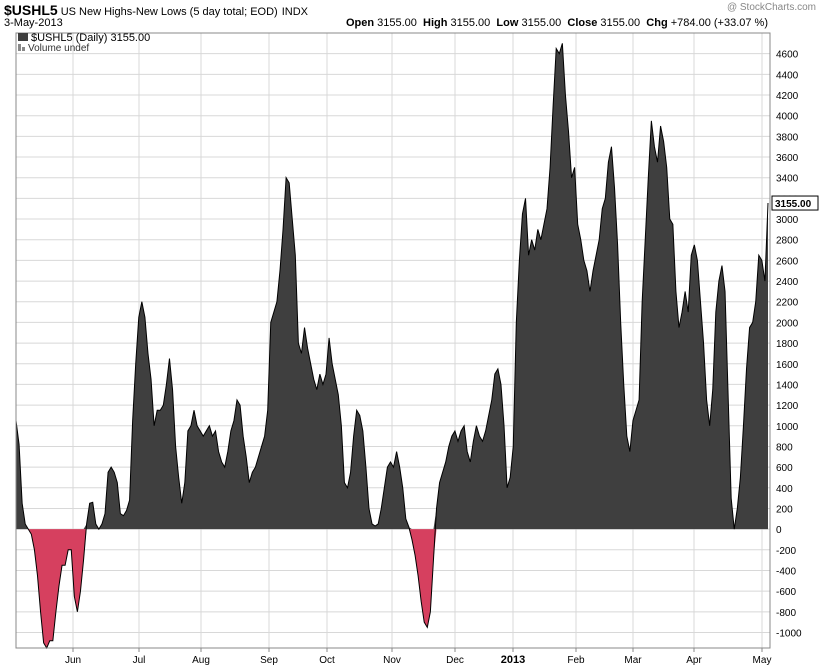 The image size is (820, 668). What do you see at coordinates (719, 23) in the screenshot?
I see `chg-value: +784.00 (+33.07 %)` at bounding box center [719, 23].